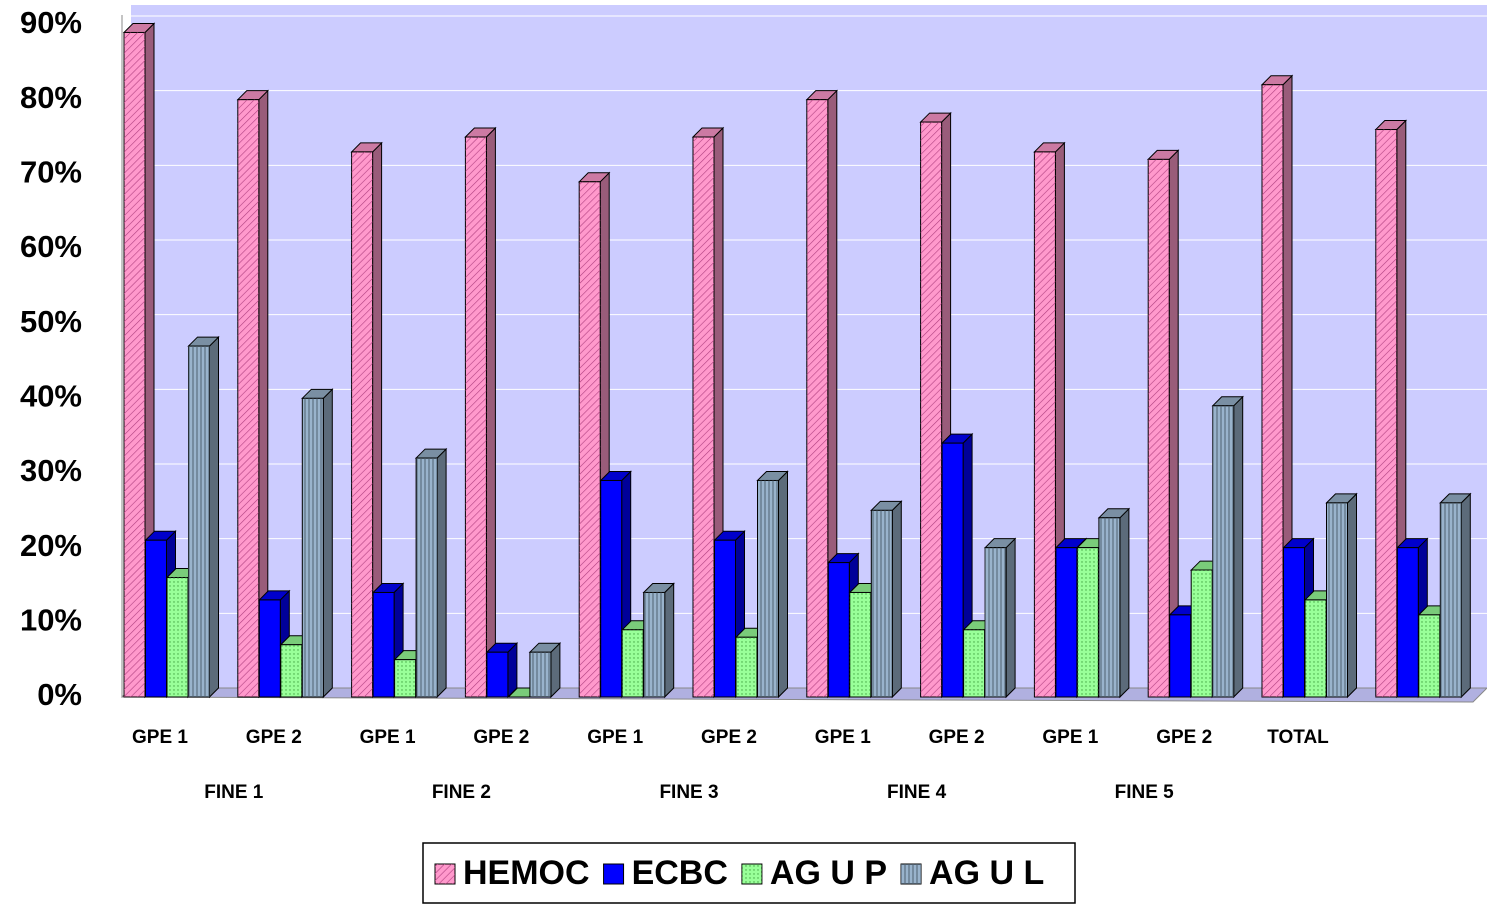  Describe the element at coordinates (59, 694) in the screenshot. I see `y-tick-label: 0%` at that location.